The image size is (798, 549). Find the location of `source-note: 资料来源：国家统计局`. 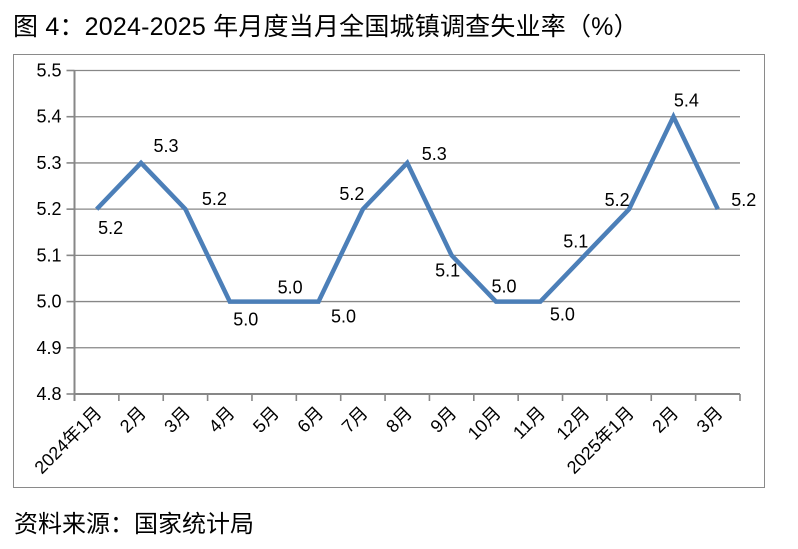

source-note: 资料来源：国家统计局 is located at coordinates (134, 524).